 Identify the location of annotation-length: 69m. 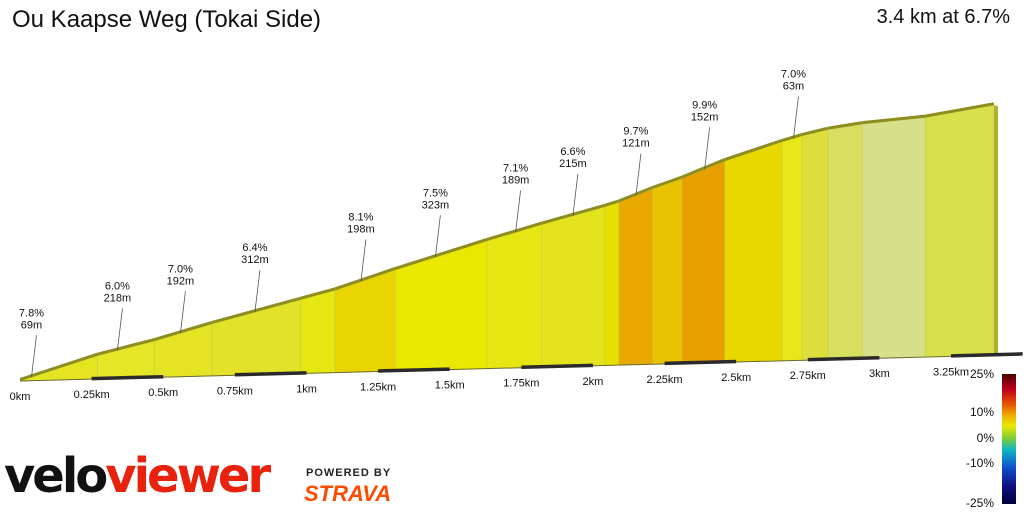
(31, 325).